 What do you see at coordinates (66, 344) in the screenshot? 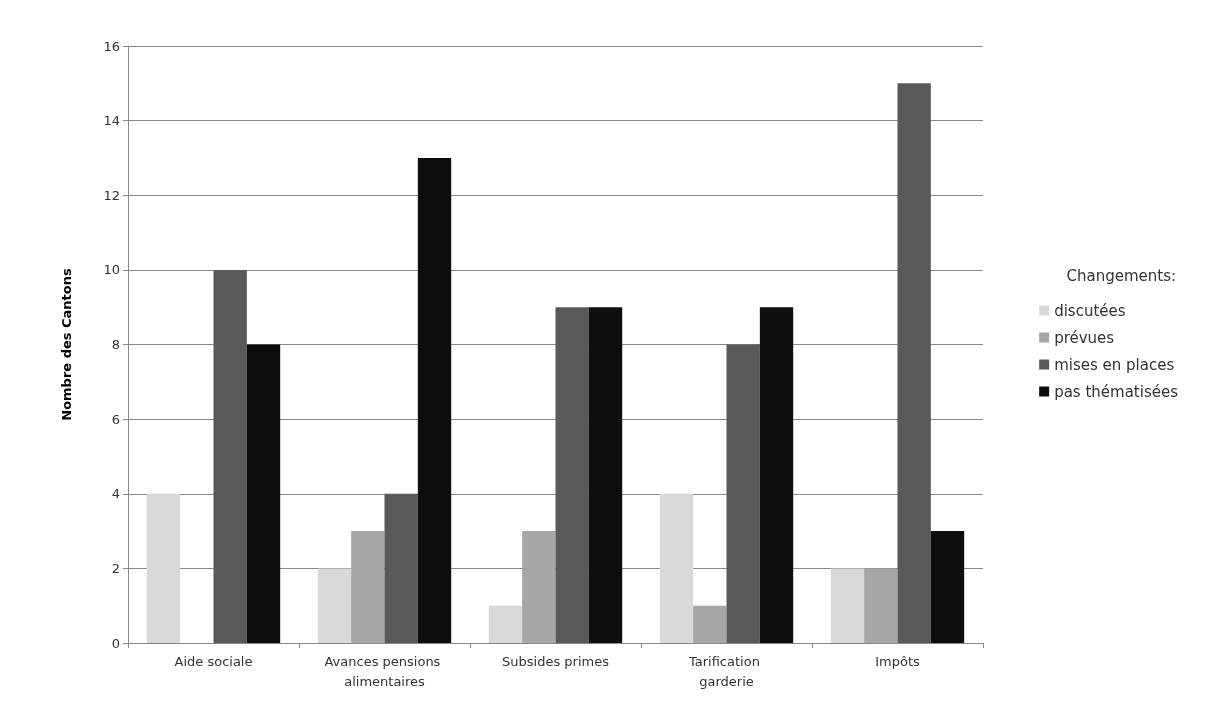
I see `y-axis-title: Nombre des Cantons` at bounding box center [66, 344].